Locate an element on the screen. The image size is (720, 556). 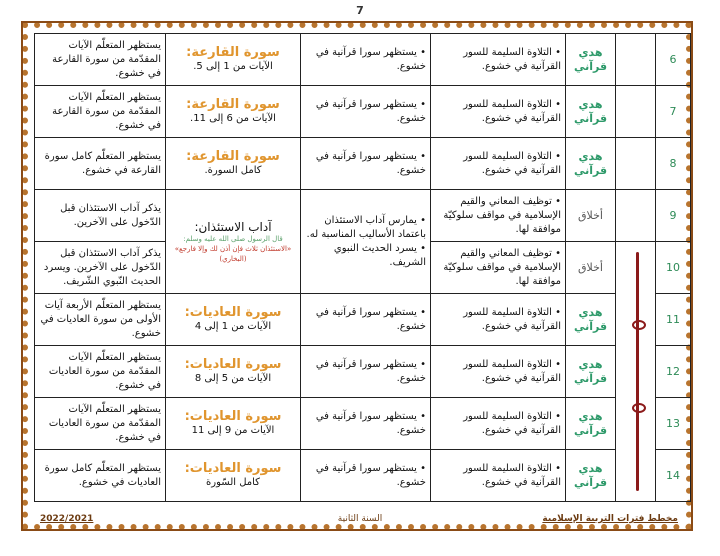
hadith-intro: قال الرسول صلى الله عليه وسلم: is located at coordinates (233, 238).